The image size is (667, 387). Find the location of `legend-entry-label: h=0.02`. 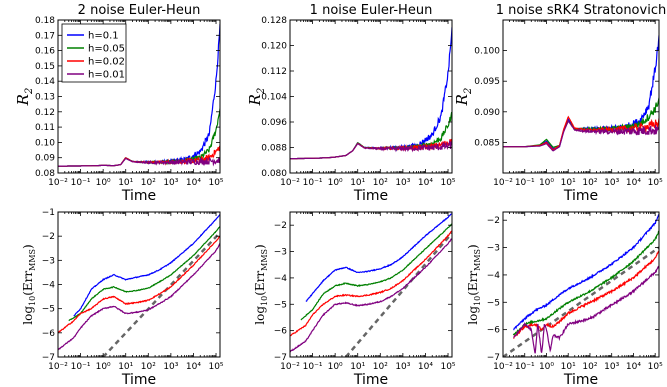

legend-entry-label: h=0.02 is located at coordinates (106, 62).